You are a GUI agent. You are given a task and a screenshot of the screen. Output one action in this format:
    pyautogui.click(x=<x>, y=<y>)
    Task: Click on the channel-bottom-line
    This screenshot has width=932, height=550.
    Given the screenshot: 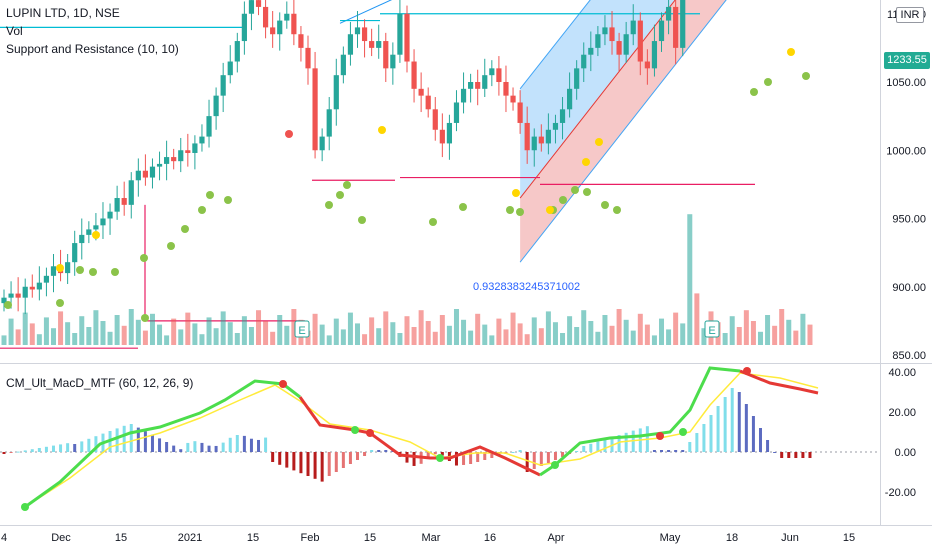 What is the action you would take?
    pyautogui.click(x=623, y=131)
    